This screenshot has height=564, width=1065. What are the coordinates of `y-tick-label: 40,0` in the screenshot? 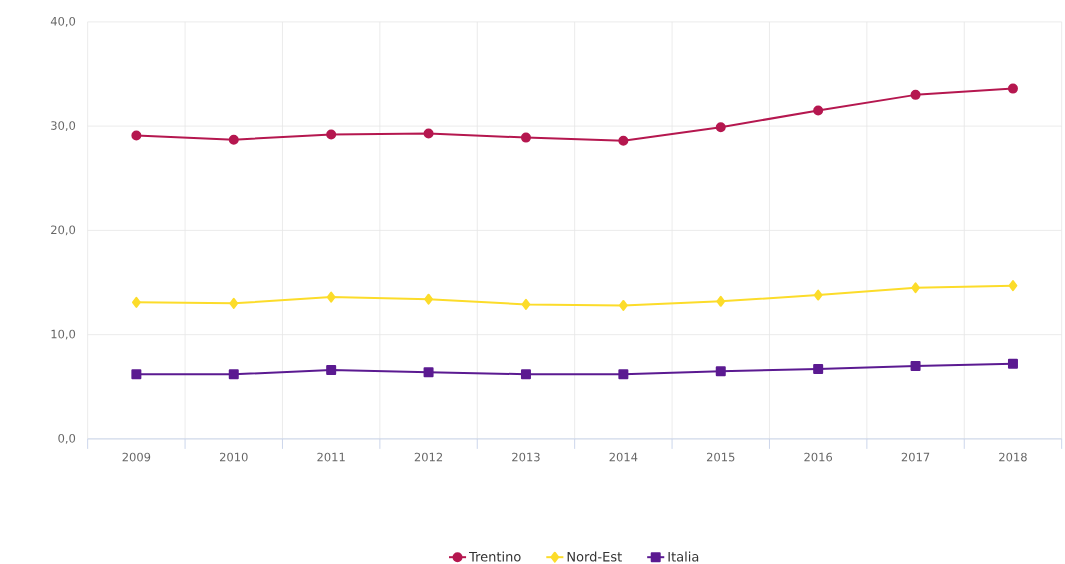 It's located at (63, 21).